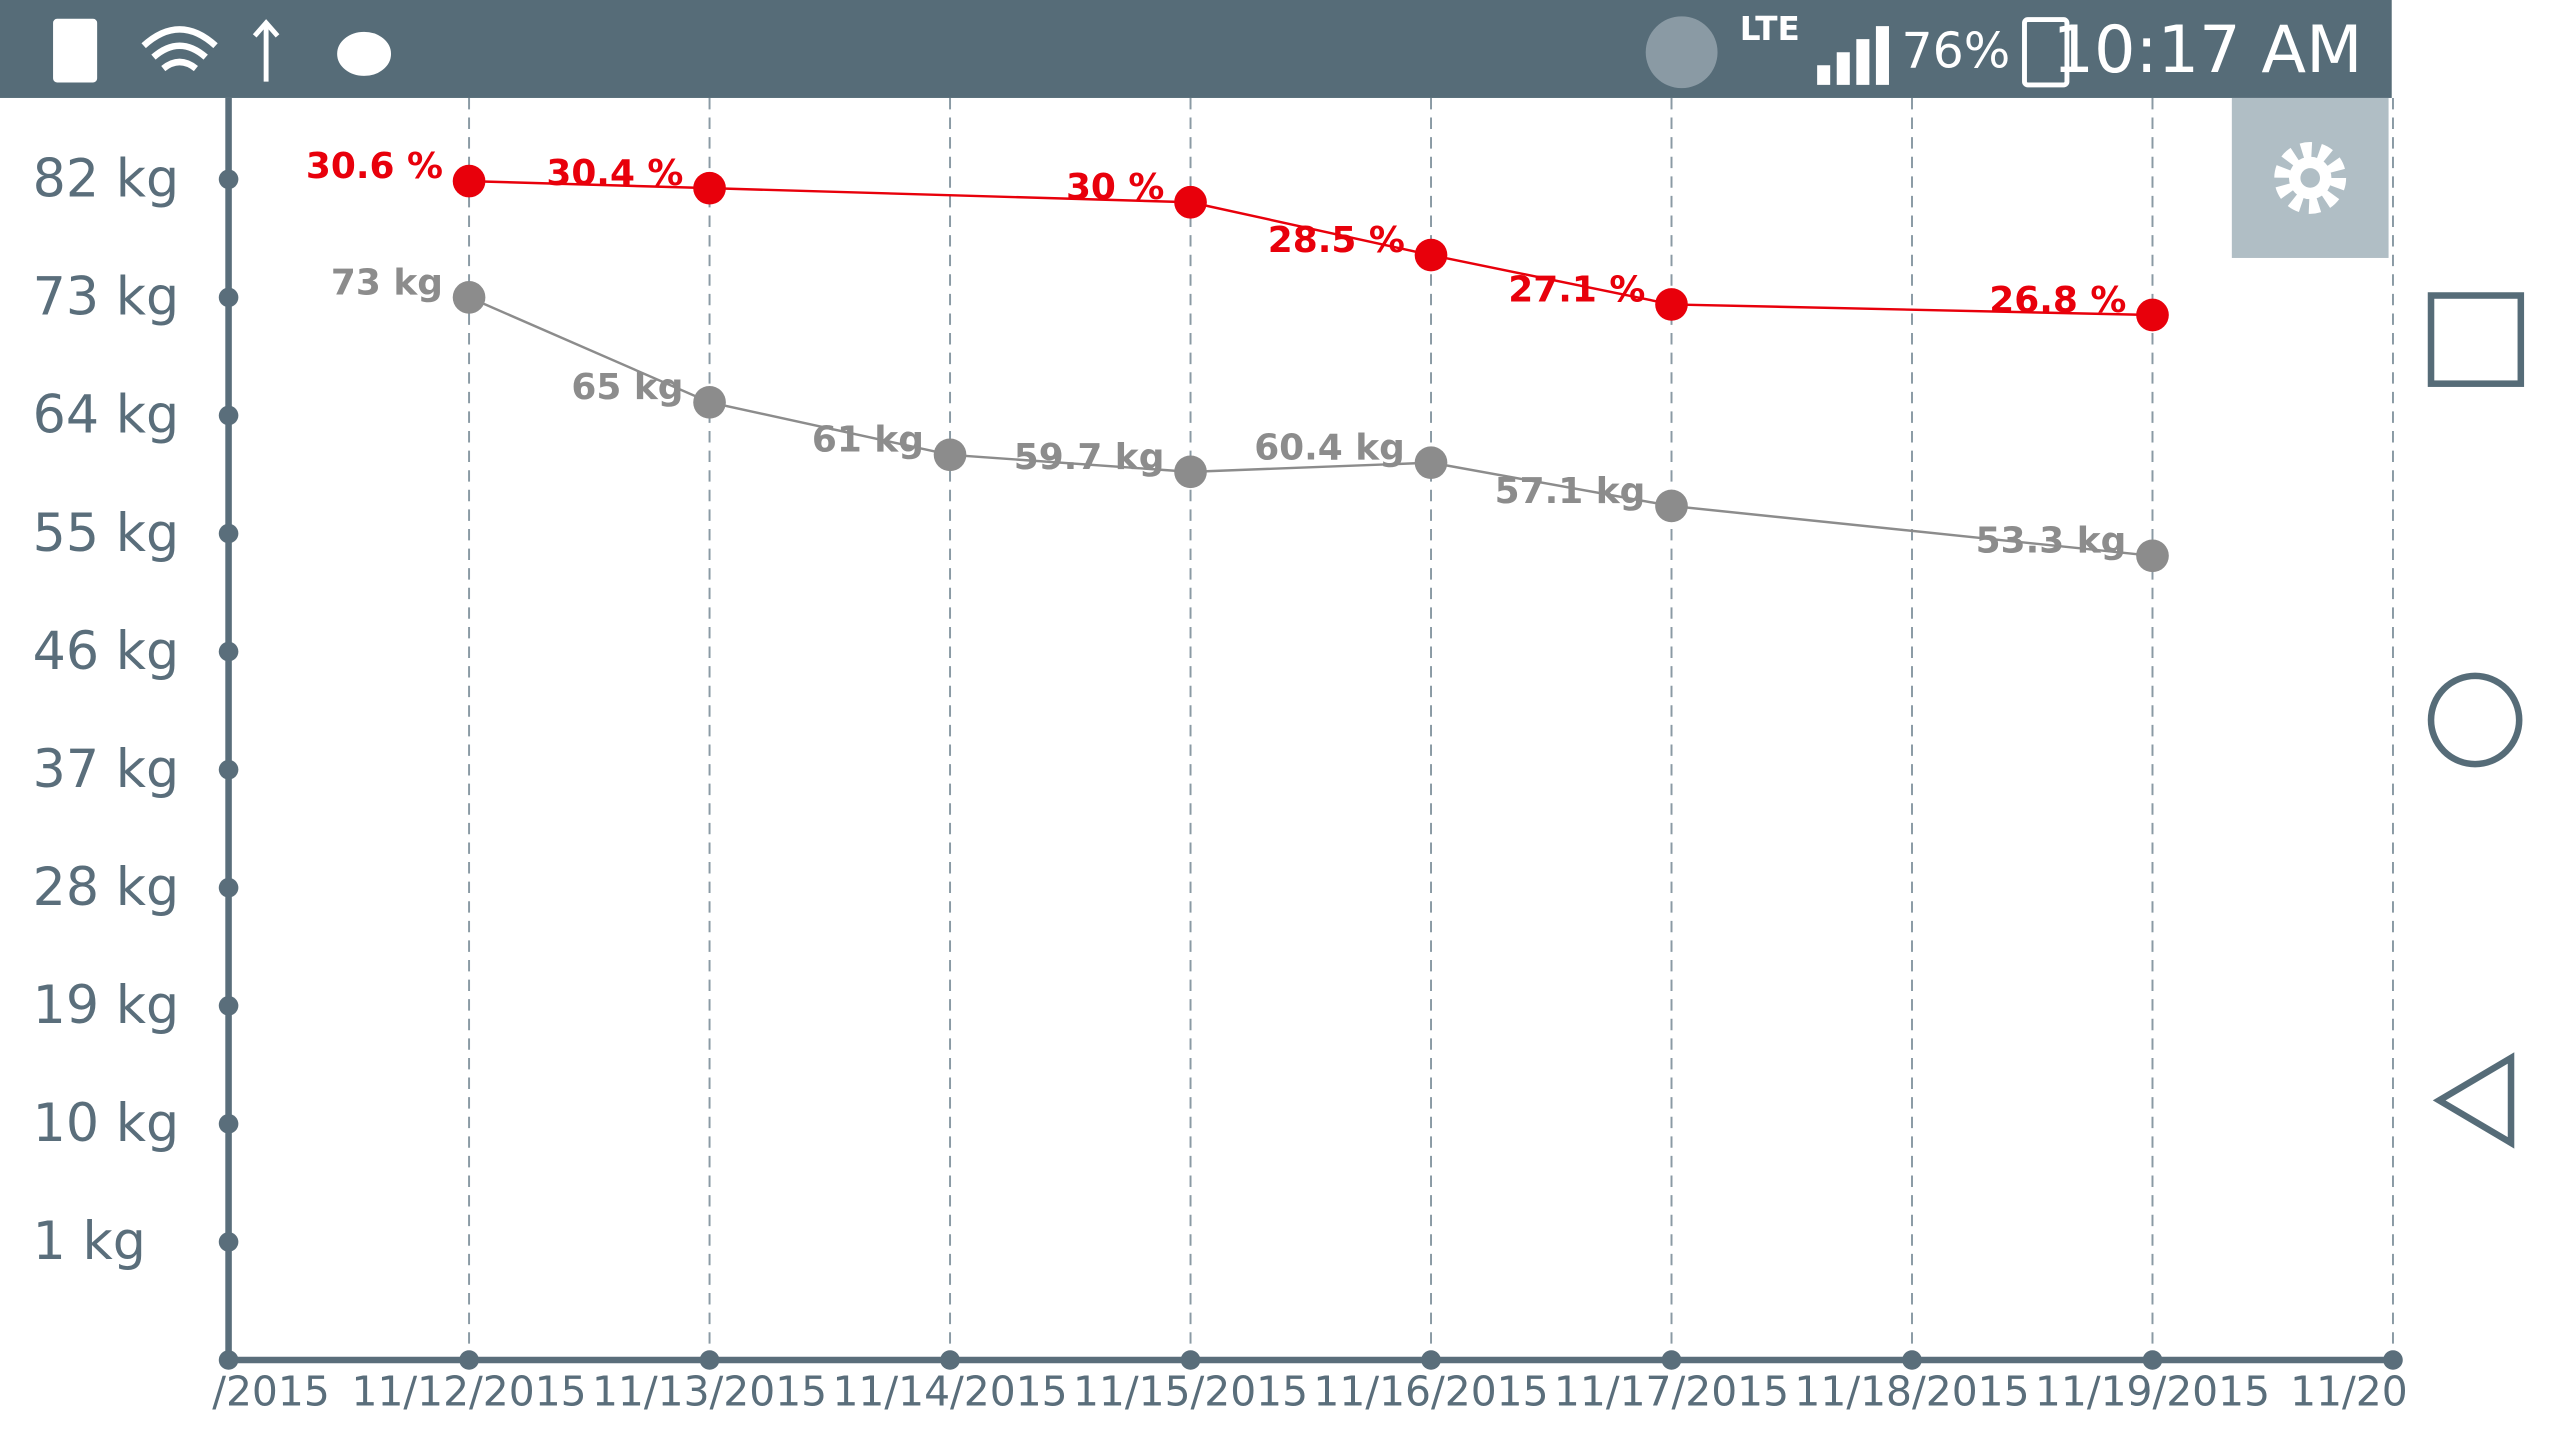 The image size is (2560, 1440). What do you see at coordinates (75, 50) in the screenshot?
I see `battery-icon` at bounding box center [75, 50].